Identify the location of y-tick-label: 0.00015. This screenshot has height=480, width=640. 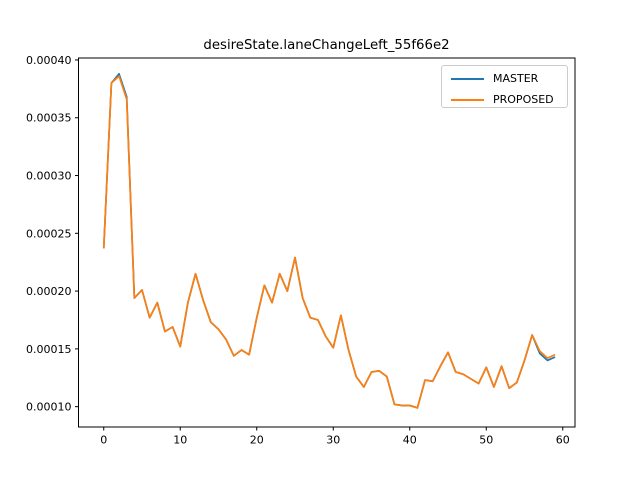
(49, 349).